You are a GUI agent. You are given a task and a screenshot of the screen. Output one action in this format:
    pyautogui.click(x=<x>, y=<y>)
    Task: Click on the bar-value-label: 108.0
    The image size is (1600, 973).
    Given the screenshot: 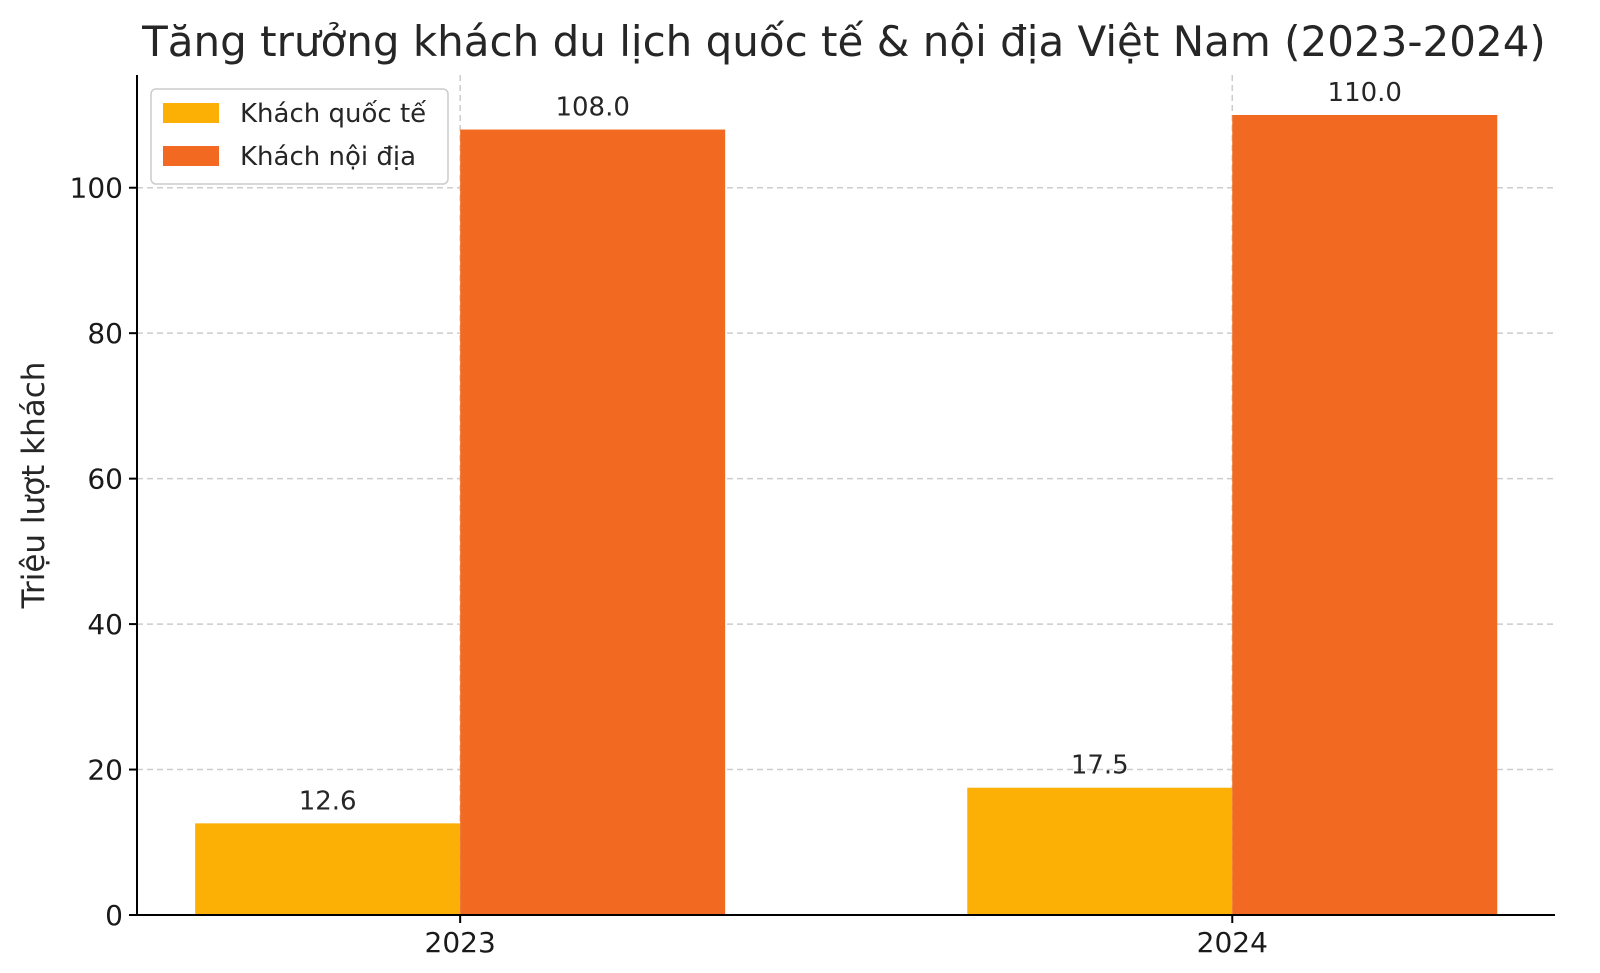 What is the action you would take?
    pyautogui.click(x=592, y=108)
    